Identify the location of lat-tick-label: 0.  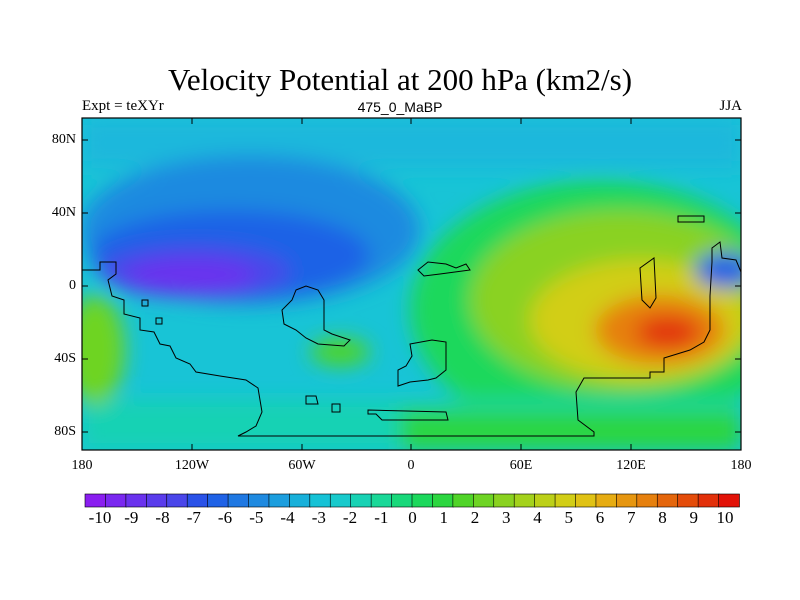
(72, 285).